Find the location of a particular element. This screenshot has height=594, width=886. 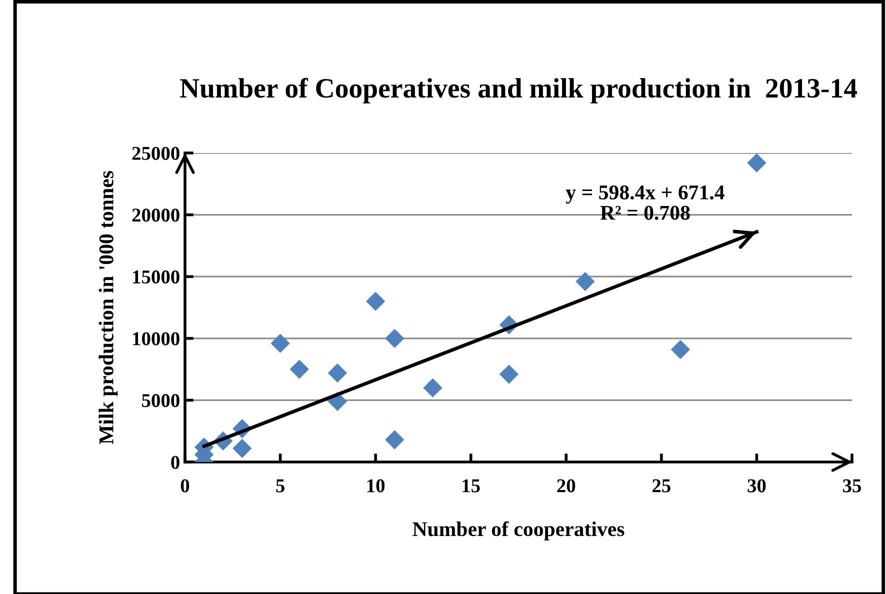

x-tick-label: 25 is located at coordinates (661, 485).